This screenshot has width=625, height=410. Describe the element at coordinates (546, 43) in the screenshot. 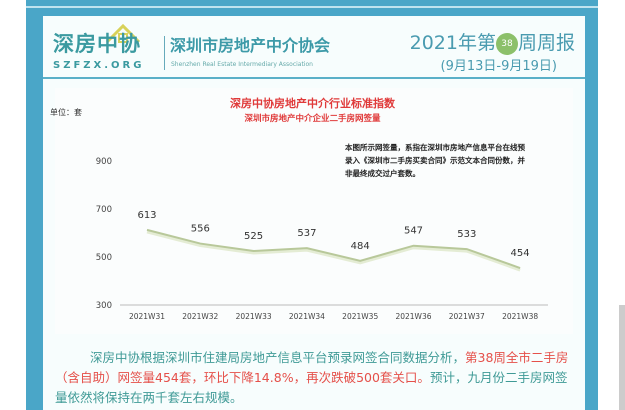

I see `report-suffix: 周周报` at that location.